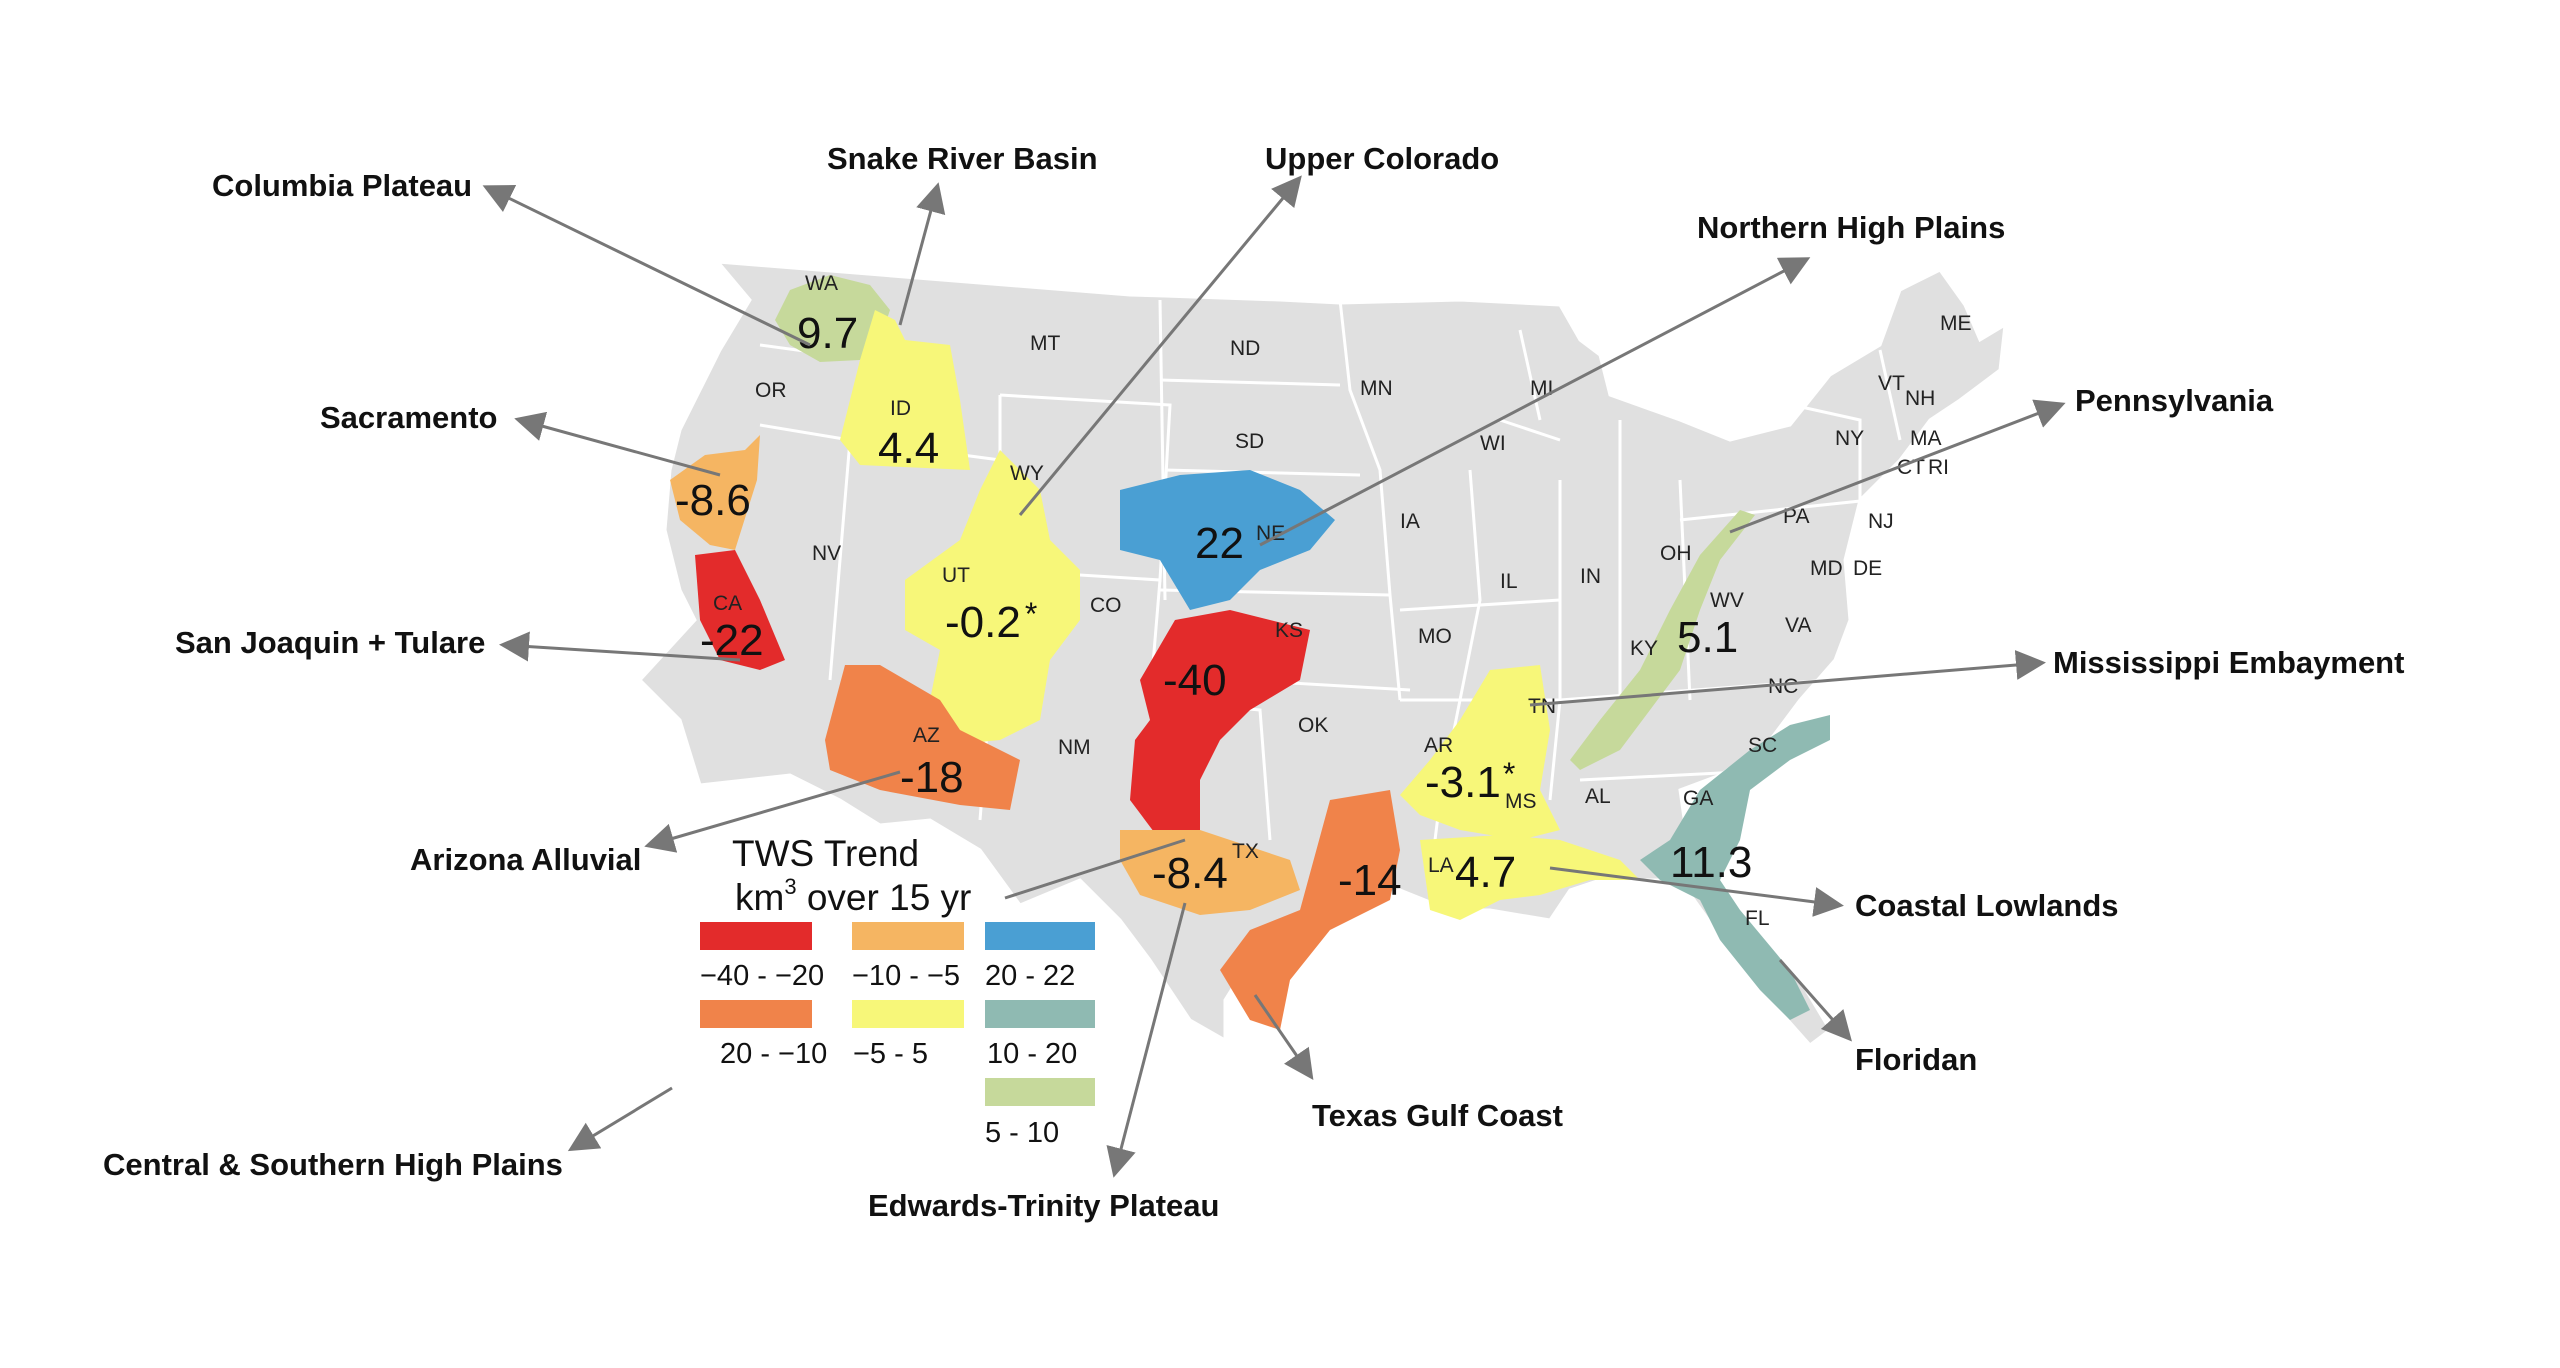 This screenshot has width=2560, height=1368. Describe the element at coordinates (890, 1054) in the screenshot. I see `legend-label: −5 - 5` at that location.